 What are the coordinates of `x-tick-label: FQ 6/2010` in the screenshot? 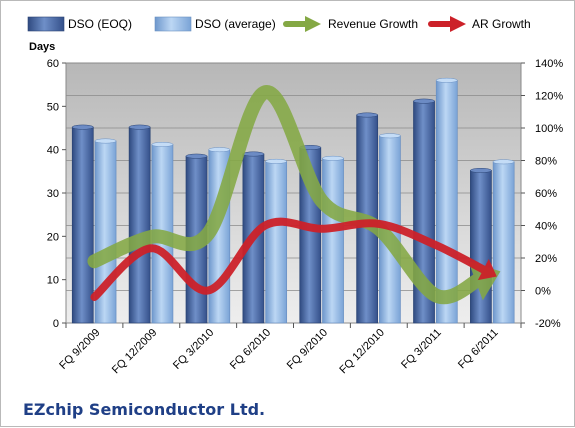 It's located at (250, 349).